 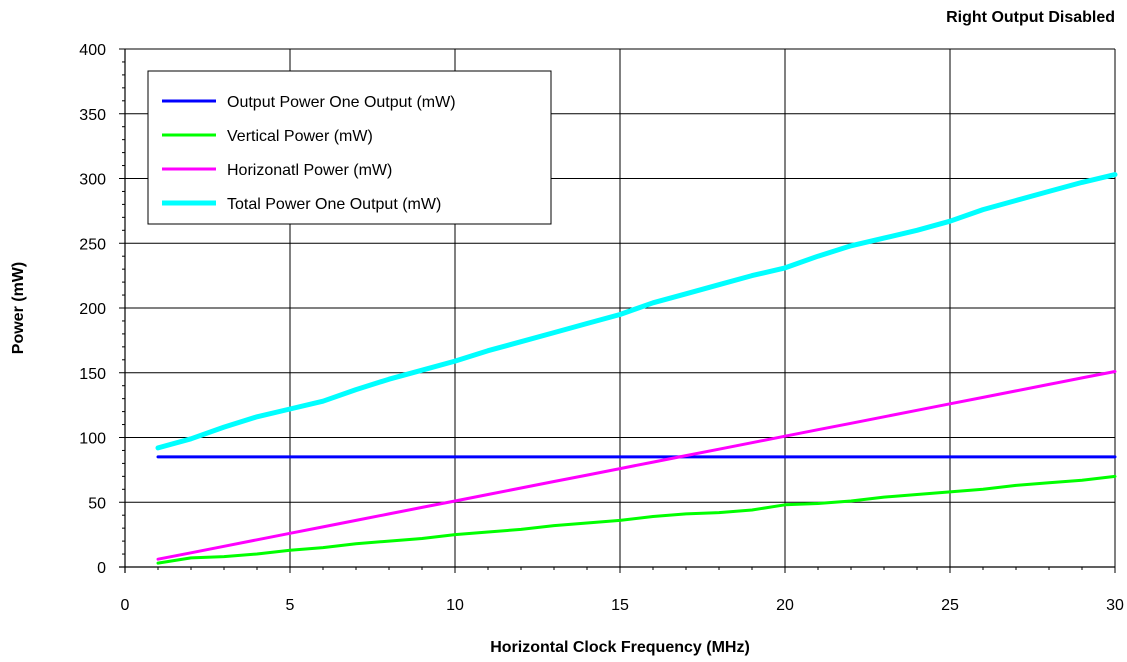 I want to click on legend-label: Output Power One Output (mW), so click(x=341, y=102).